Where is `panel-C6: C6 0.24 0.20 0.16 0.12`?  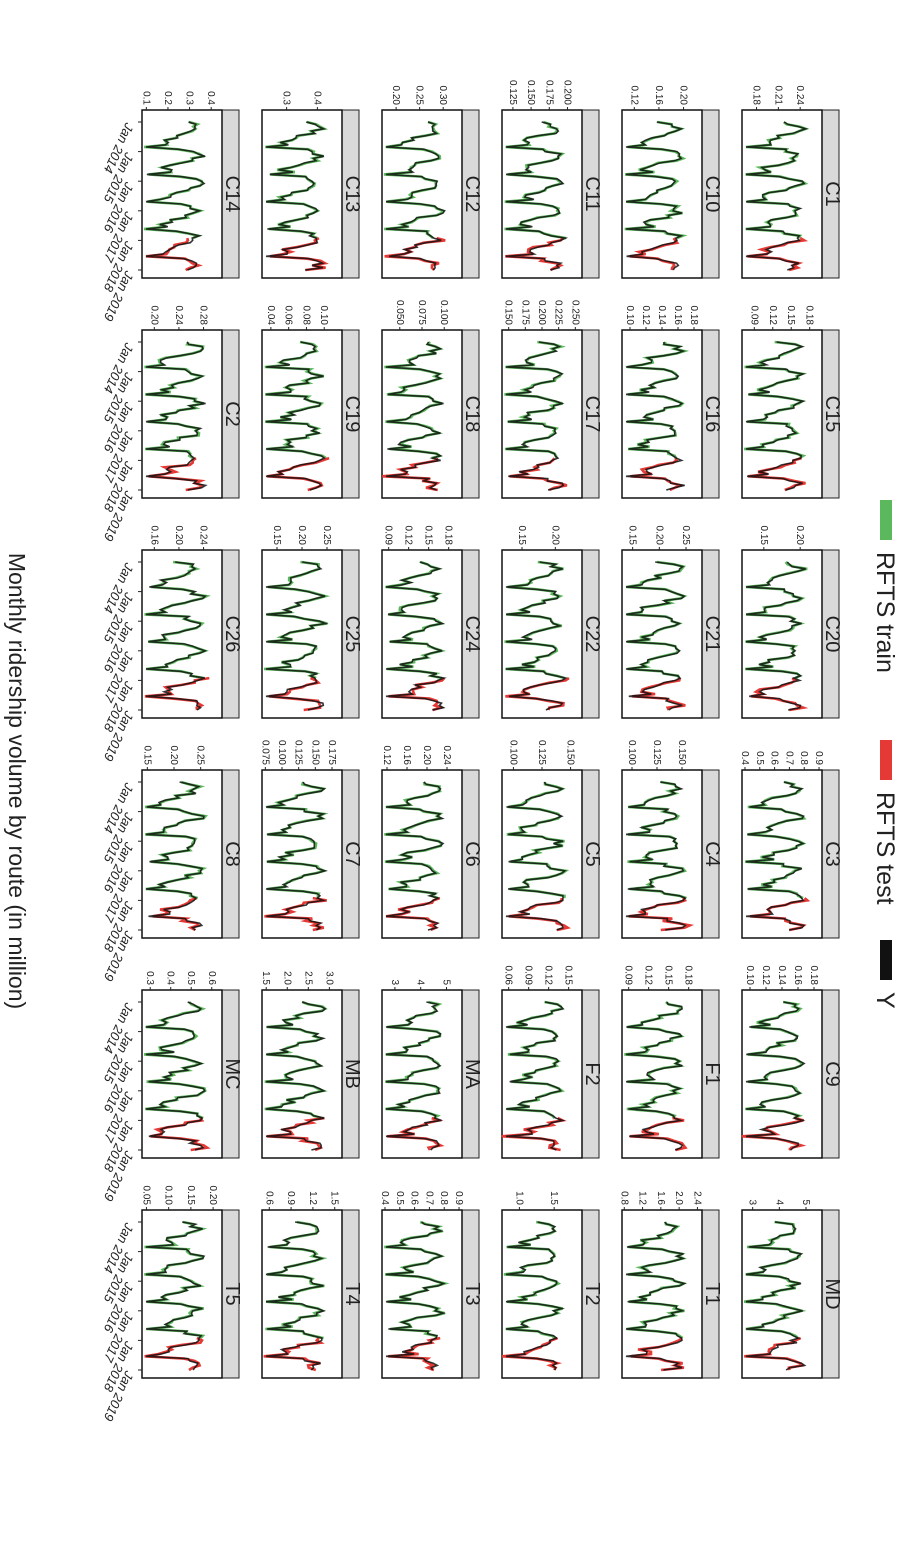 panel-C6: C6 0.24 0.20 0.16 0.12 is located at coordinates (432, 842).